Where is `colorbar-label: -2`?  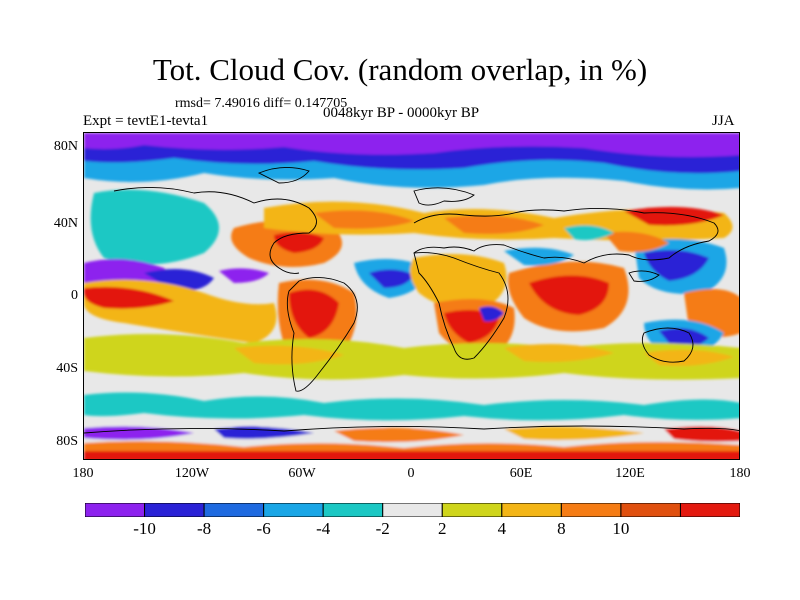
colorbar-label: -2 is located at coordinates (382, 528).